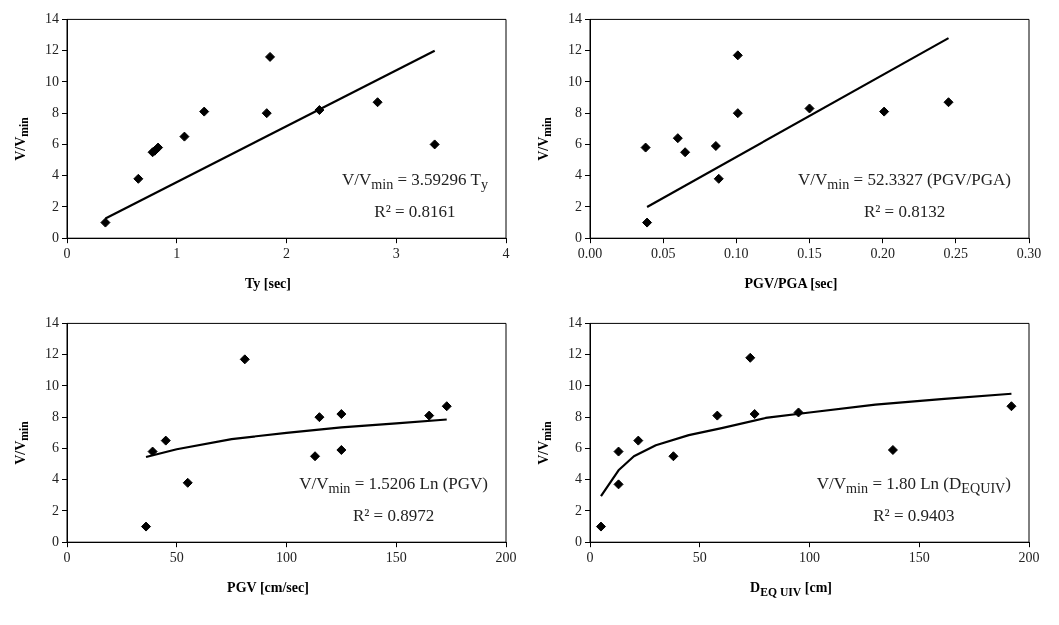  I want to click on annotation: V/V$_{min}$ = 1.5206 Ln (PGV), so click(393, 486).